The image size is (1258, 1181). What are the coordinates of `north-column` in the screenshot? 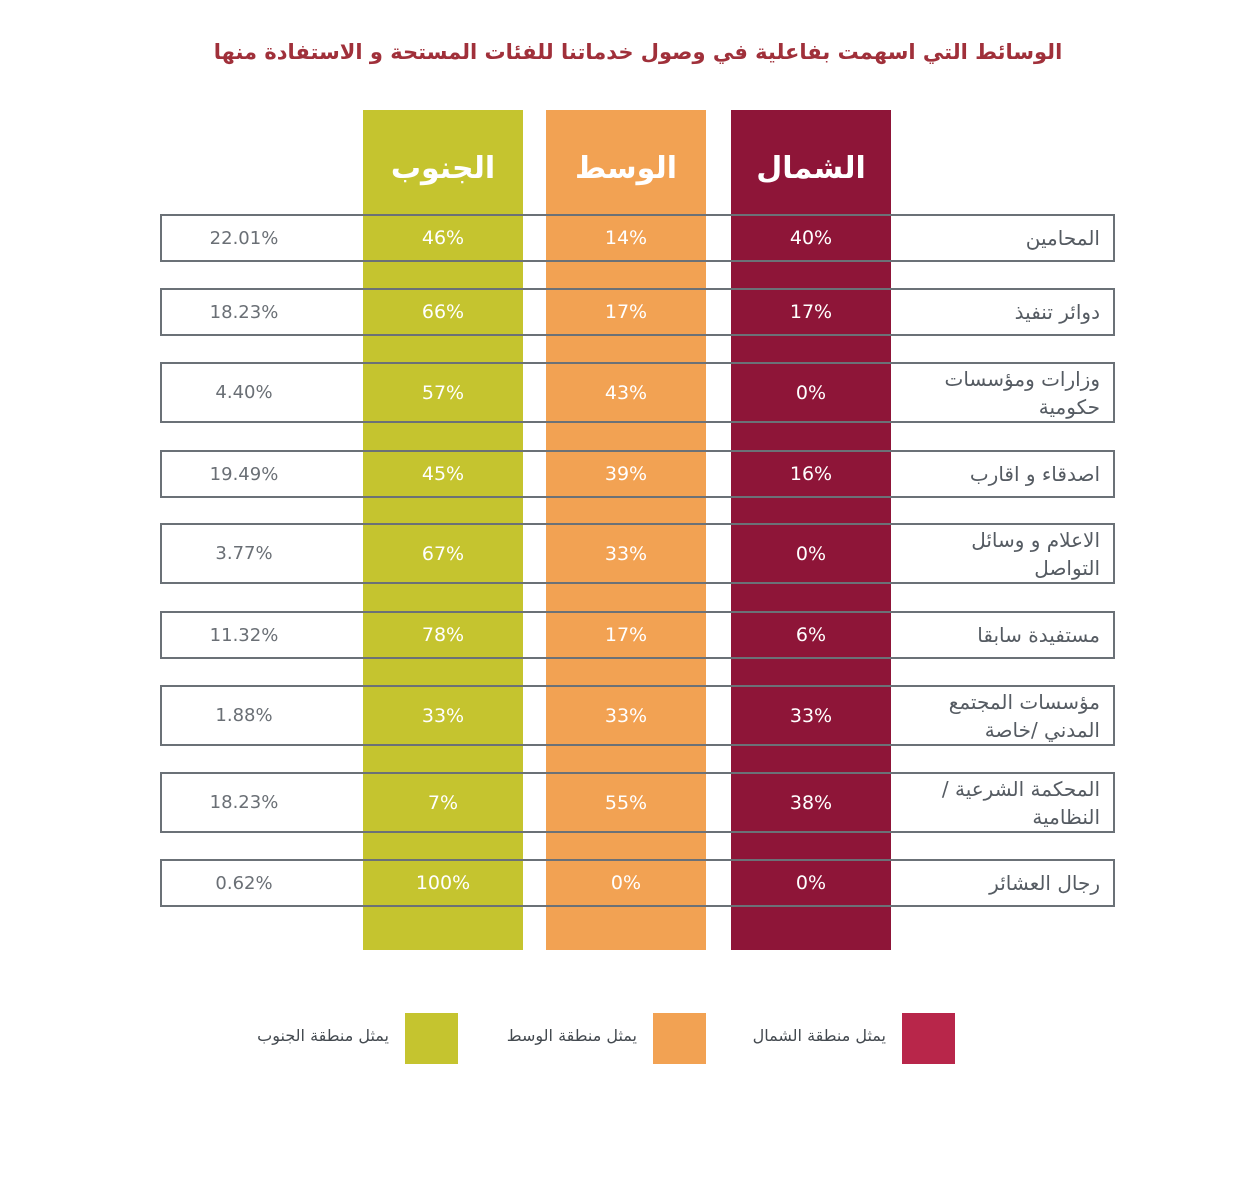 It's located at (811, 530).